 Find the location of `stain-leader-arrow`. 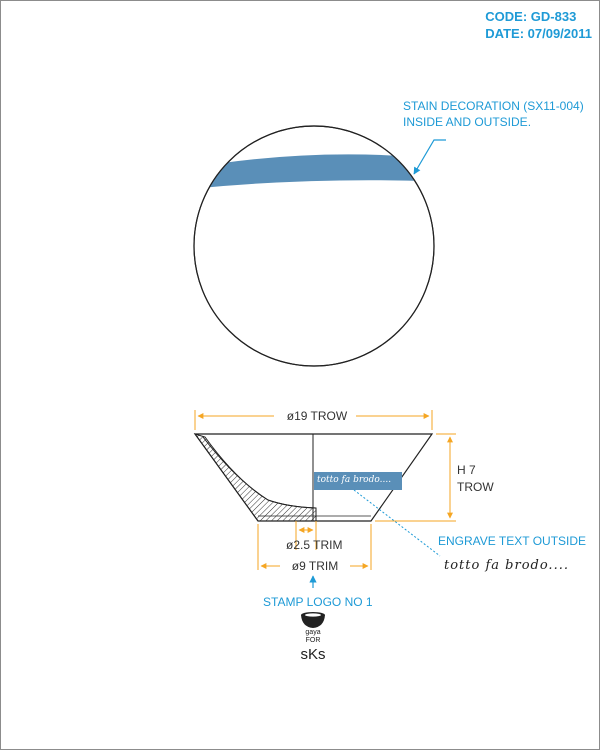

stain-leader-arrow is located at coordinates (429, 157).